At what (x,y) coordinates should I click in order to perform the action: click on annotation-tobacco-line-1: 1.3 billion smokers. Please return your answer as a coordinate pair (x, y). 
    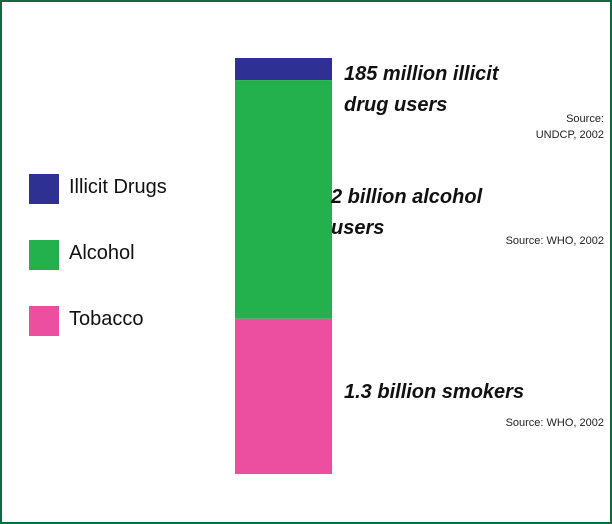
    Looking at the image, I should click on (434, 392).